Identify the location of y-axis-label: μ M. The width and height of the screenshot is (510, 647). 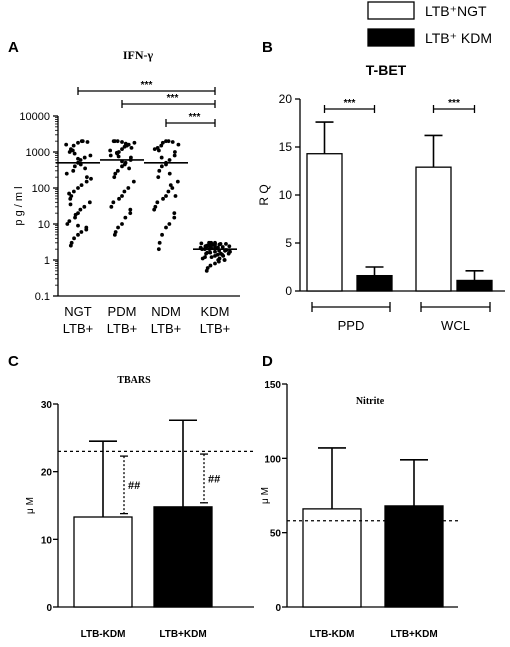
(30, 505).